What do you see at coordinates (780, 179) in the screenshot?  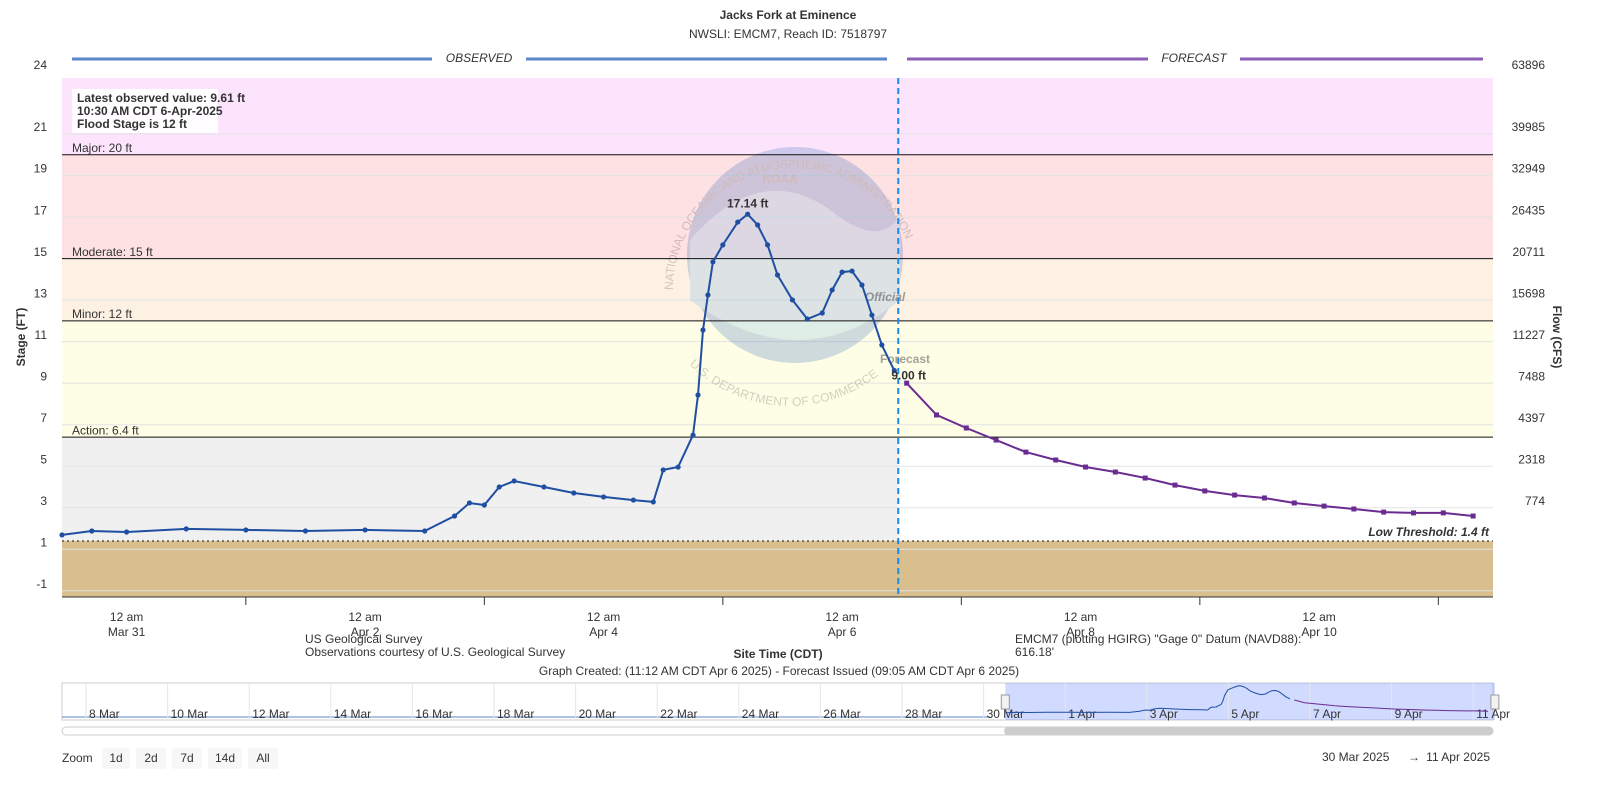 I see `watermark-logo: NOAA` at bounding box center [780, 179].